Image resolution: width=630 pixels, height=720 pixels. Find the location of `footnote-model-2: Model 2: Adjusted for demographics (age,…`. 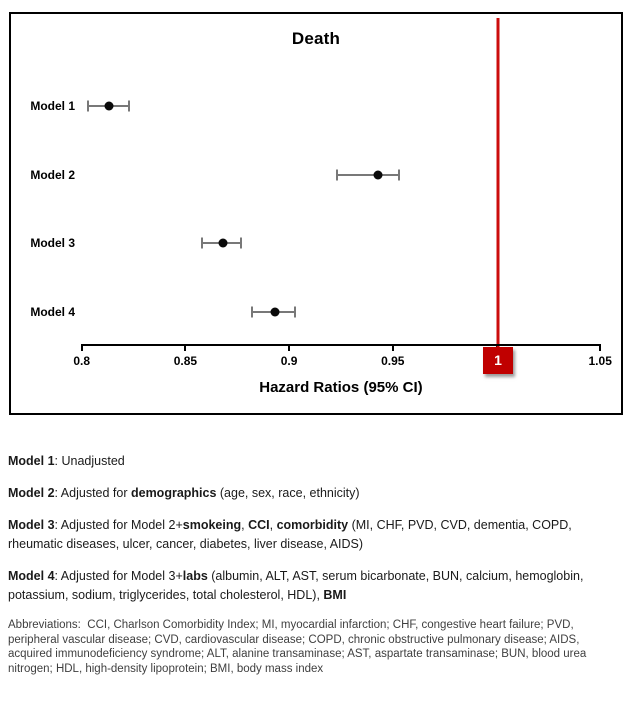

footnote-model-2: Model 2: Adjusted for demographics (age,… is located at coordinates (316, 493).